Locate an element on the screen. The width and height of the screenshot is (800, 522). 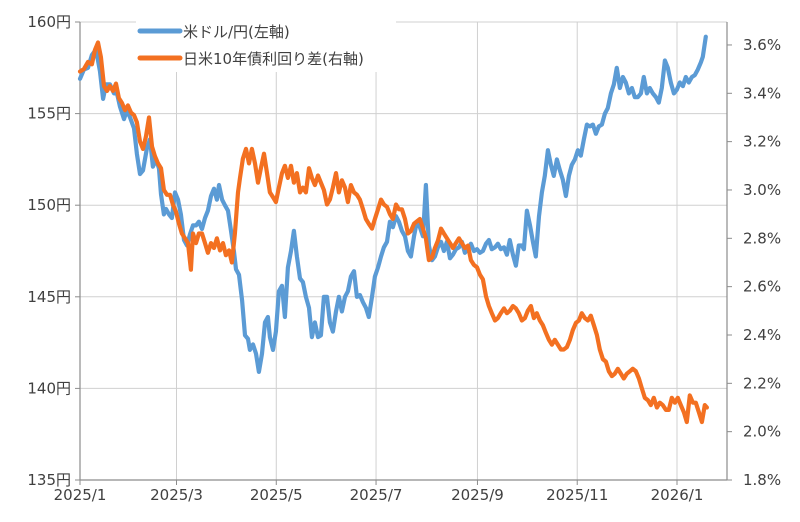
right-tick-label: 3.2% is located at coordinates (762, 142).